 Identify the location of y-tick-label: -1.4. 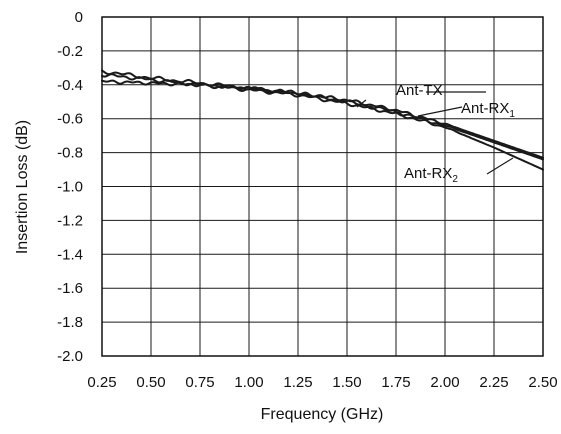
(70, 254).